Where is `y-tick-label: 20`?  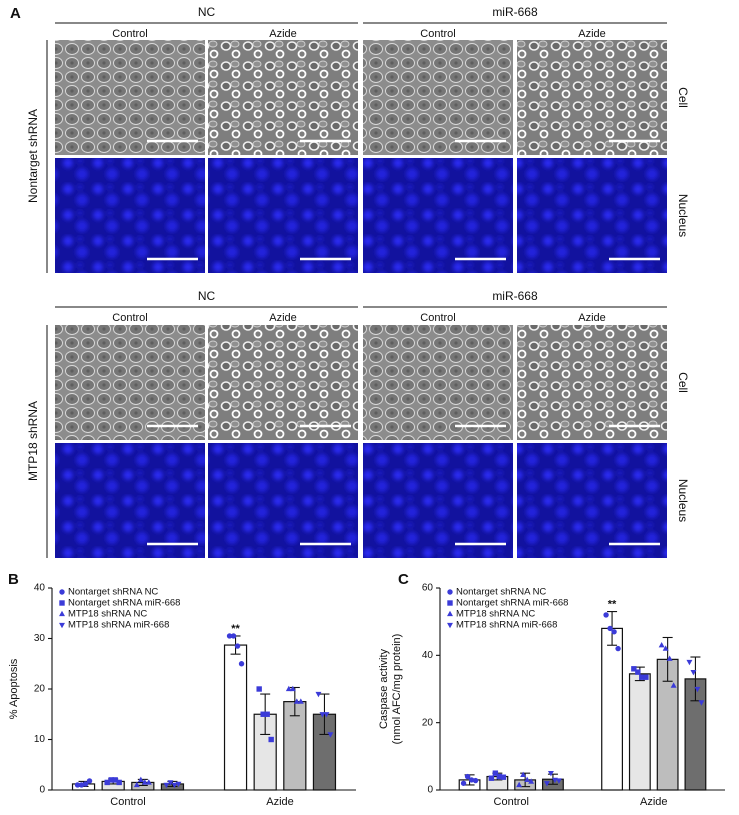 y-tick-label: 20 is located at coordinates (428, 722).